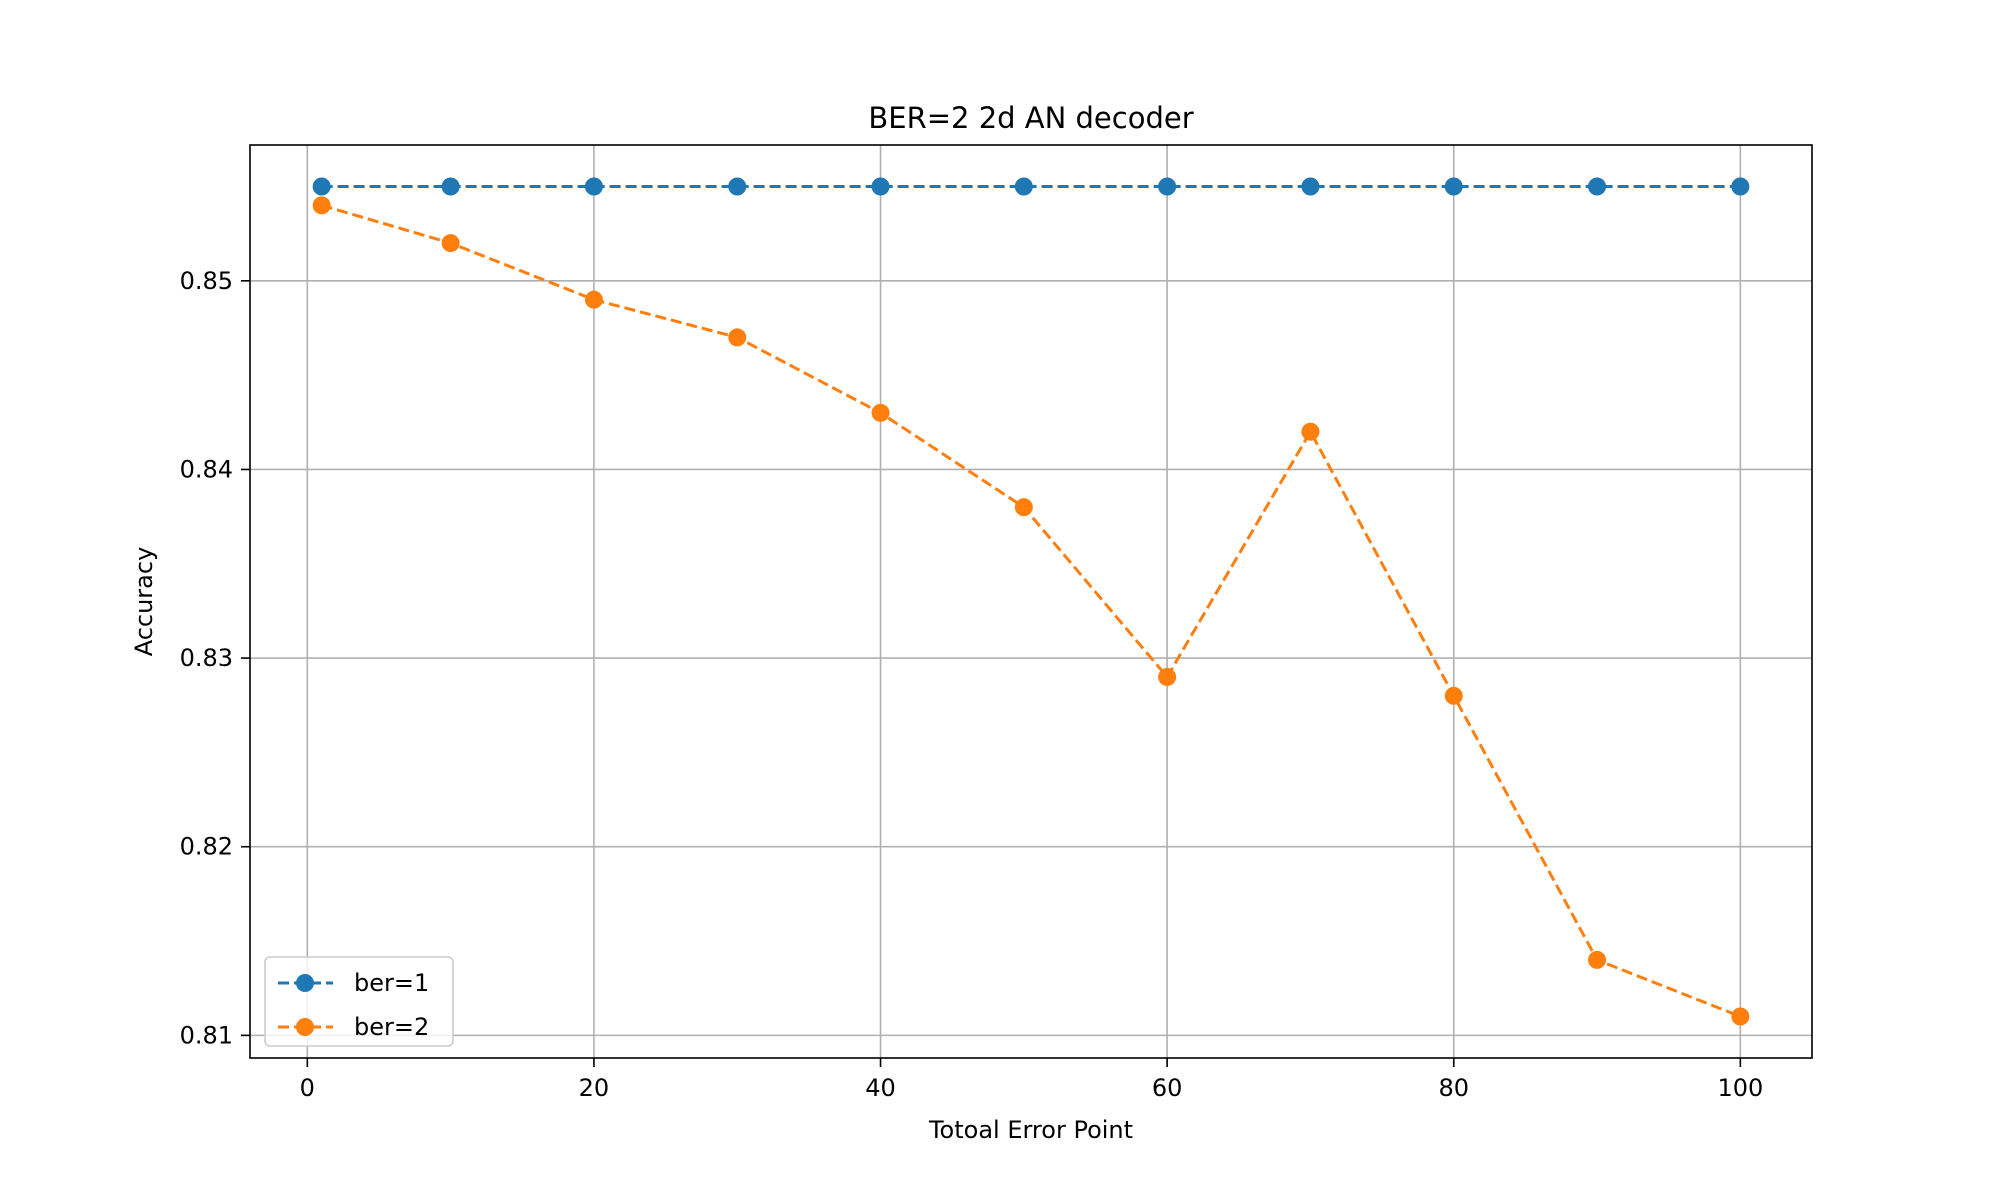 The height and width of the screenshot is (1204, 2000). I want to click on x-tick-label: 80, so click(1453, 1088).